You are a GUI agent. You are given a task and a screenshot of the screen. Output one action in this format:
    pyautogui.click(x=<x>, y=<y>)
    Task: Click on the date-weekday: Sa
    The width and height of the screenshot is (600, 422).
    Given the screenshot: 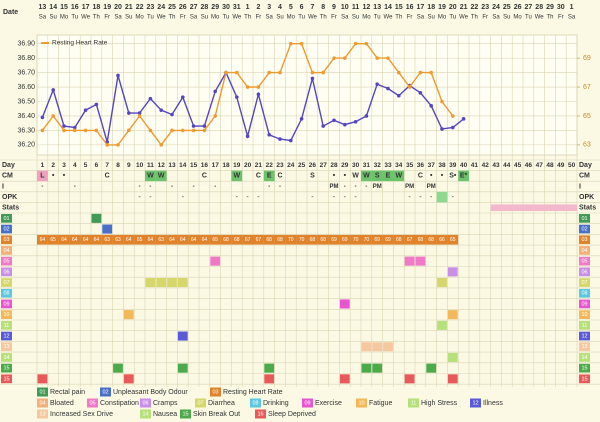 What is the action you would take?
    pyautogui.click(x=496, y=18)
    